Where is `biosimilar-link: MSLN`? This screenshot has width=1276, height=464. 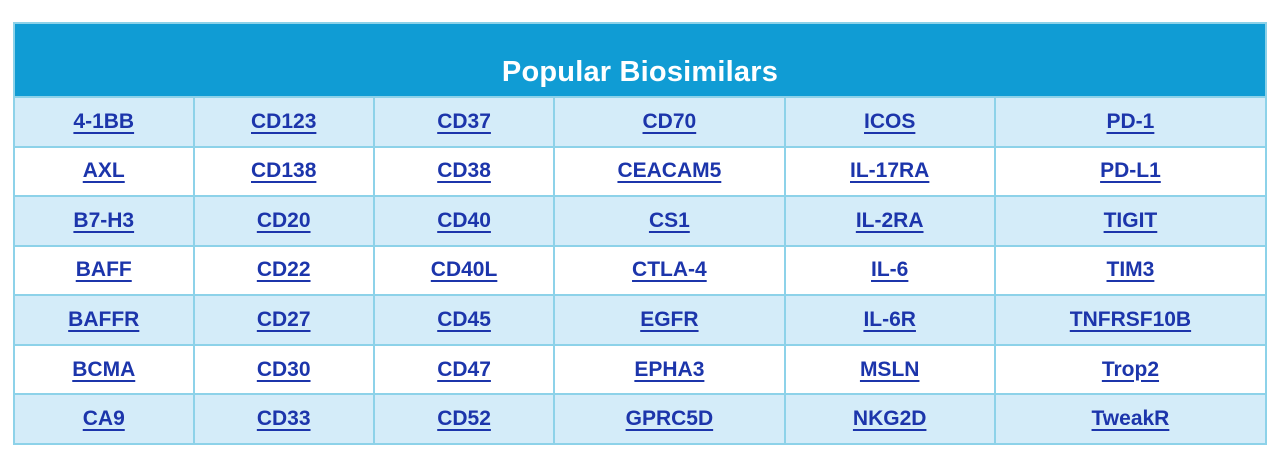 biosimilar-link: MSLN is located at coordinates (889, 369).